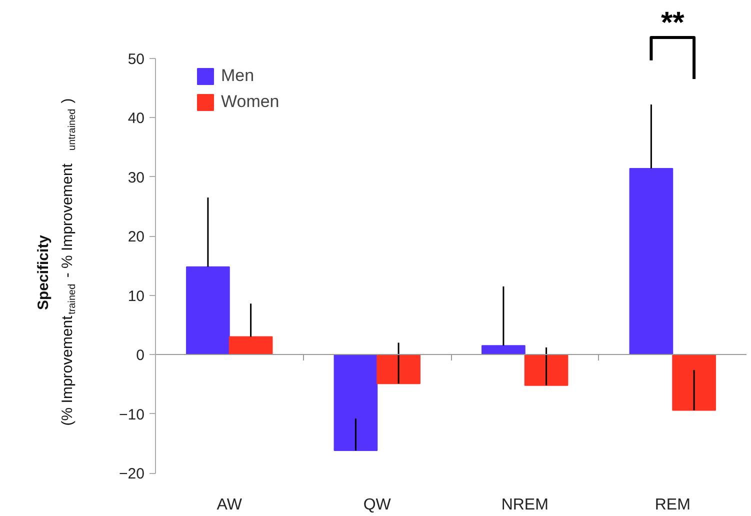 The image size is (751, 516). What do you see at coordinates (136, 59) in the screenshot?
I see `y-tick-label: 50` at bounding box center [136, 59].